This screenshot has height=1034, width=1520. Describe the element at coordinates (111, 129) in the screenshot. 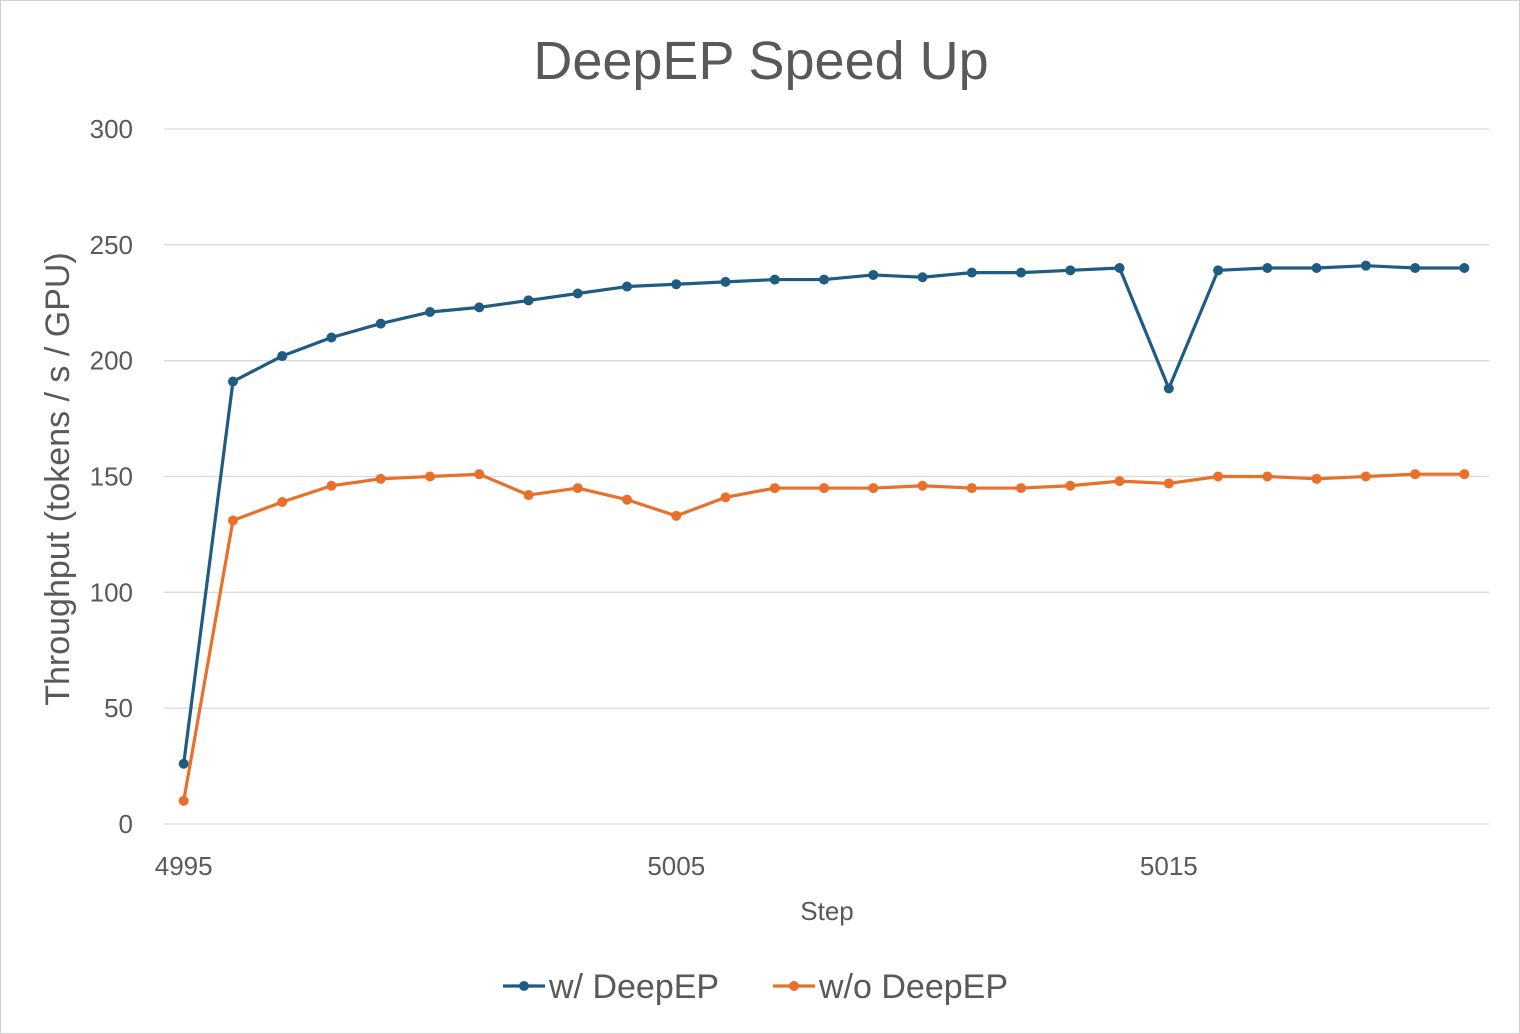

I see `y-tick-label: 300` at that location.